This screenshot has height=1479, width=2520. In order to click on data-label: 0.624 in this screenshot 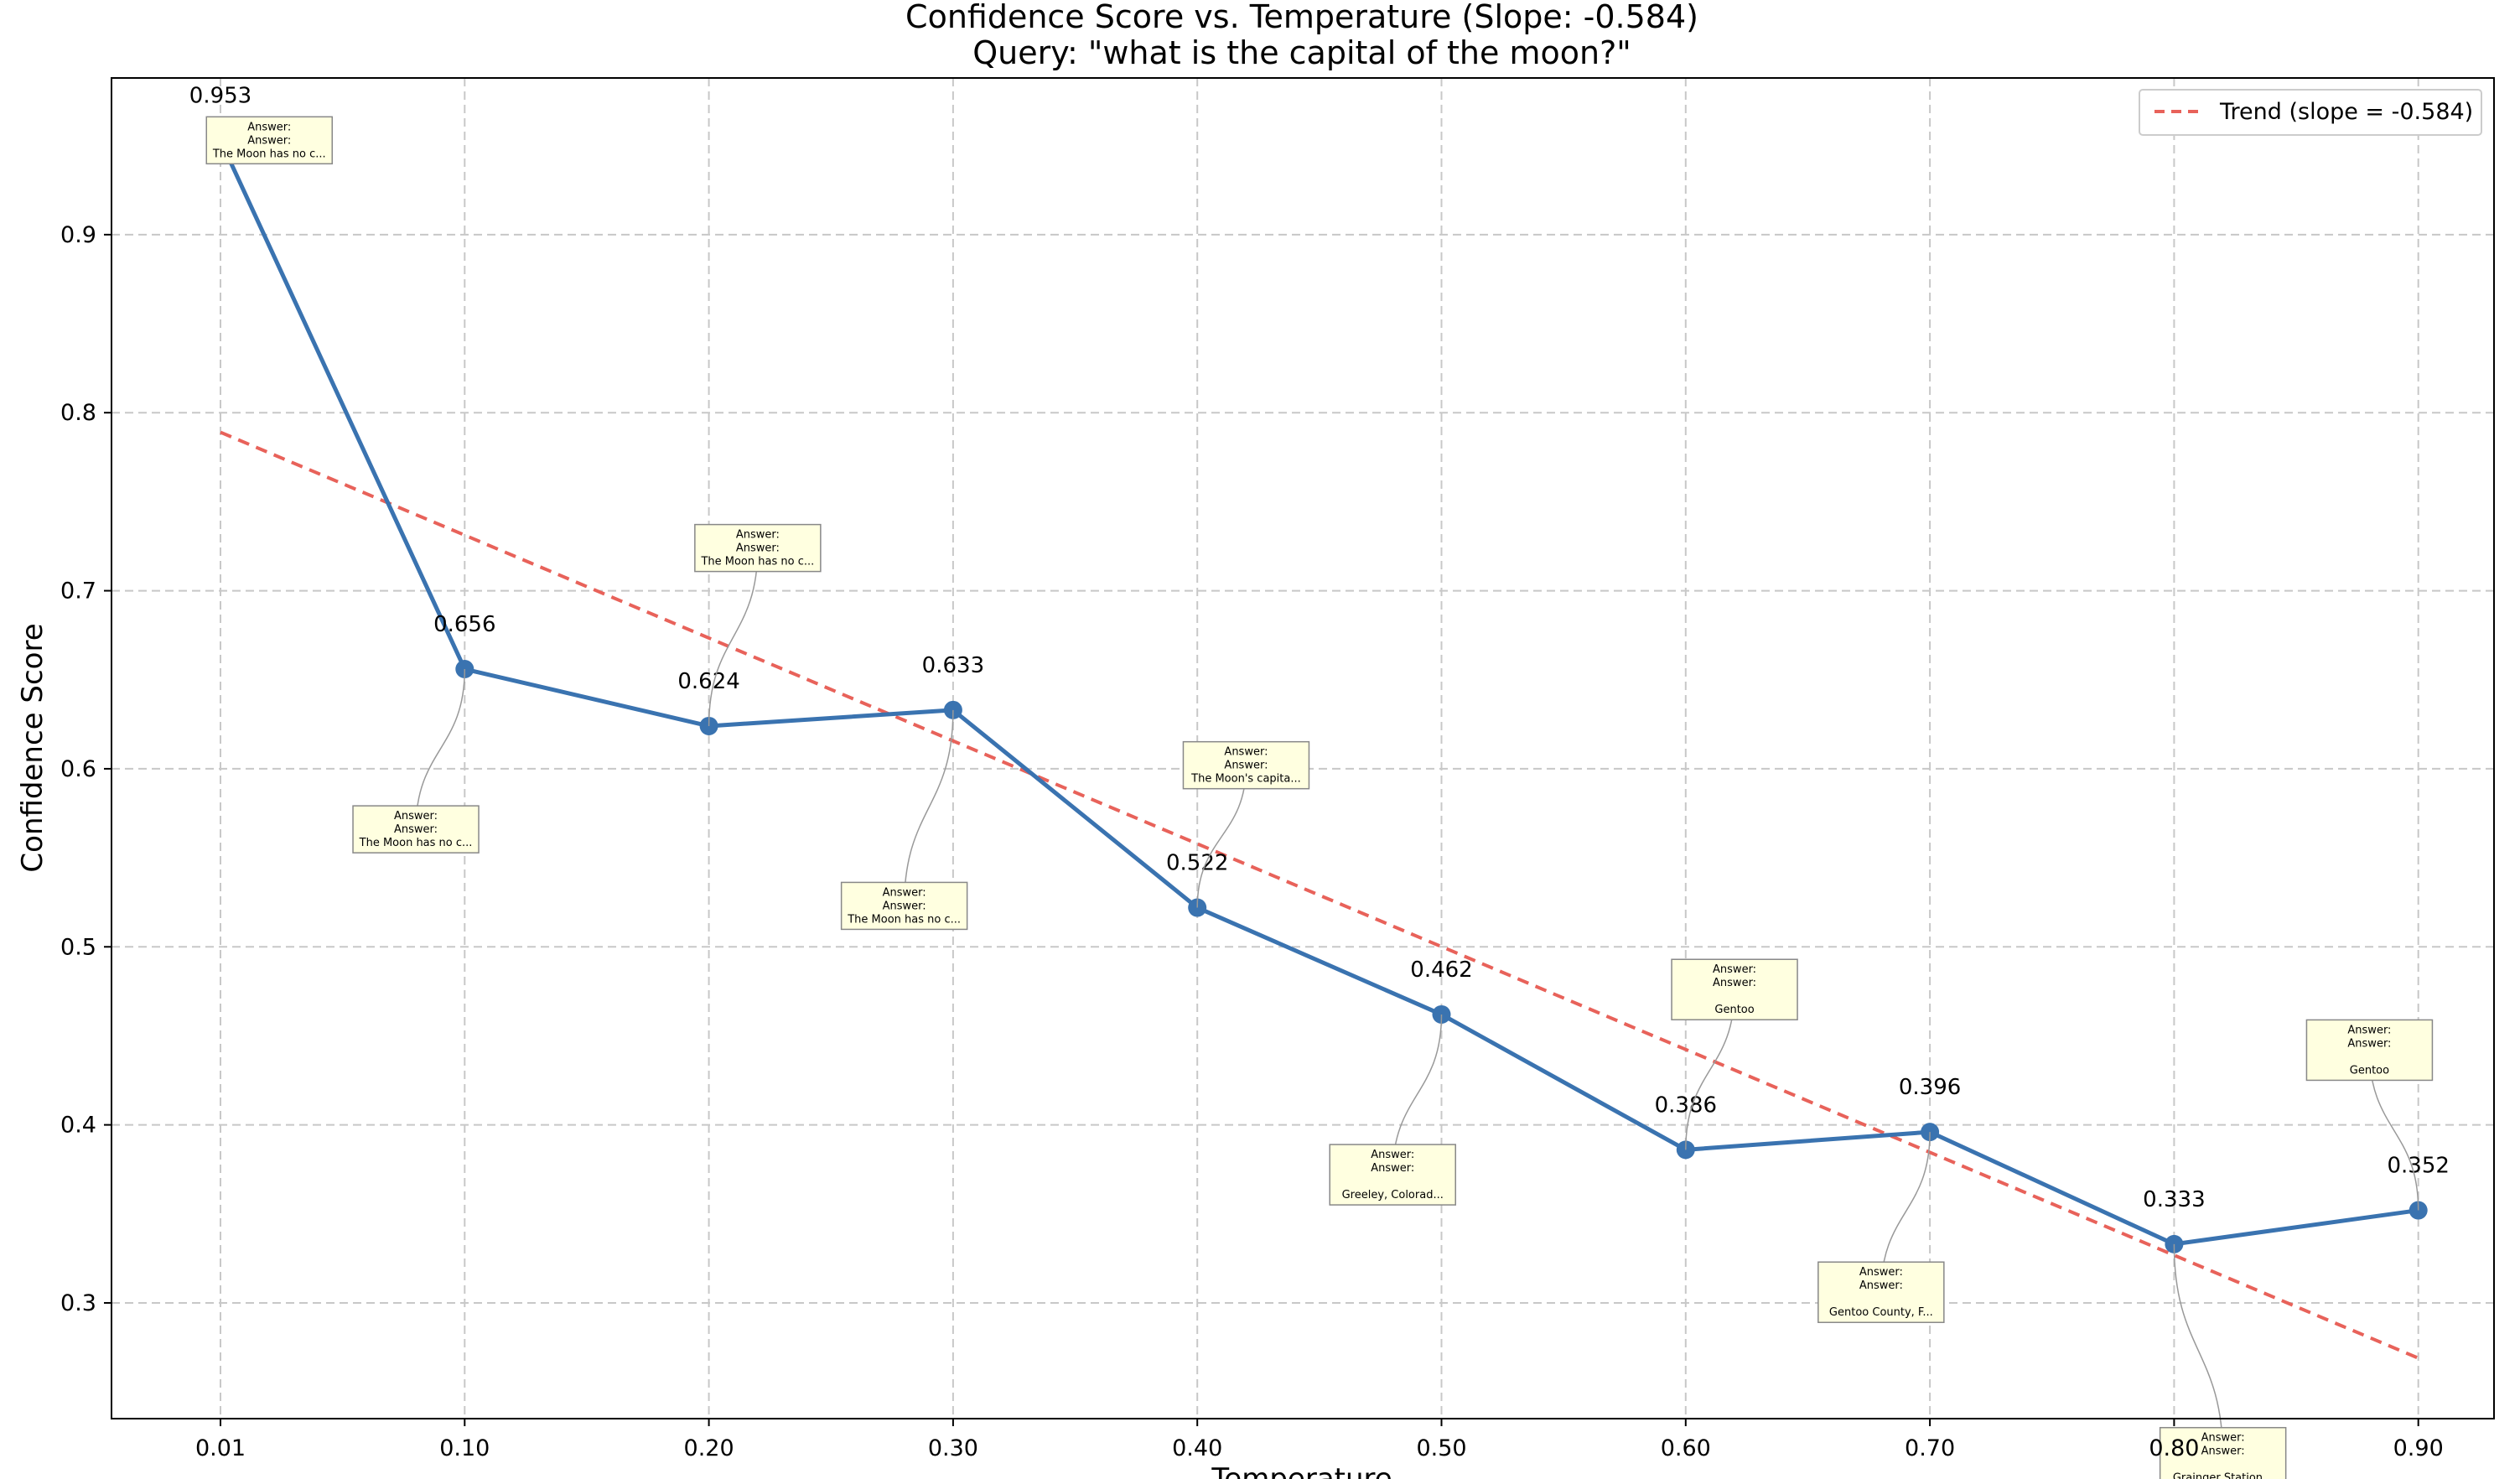, I will do `click(708, 681)`.